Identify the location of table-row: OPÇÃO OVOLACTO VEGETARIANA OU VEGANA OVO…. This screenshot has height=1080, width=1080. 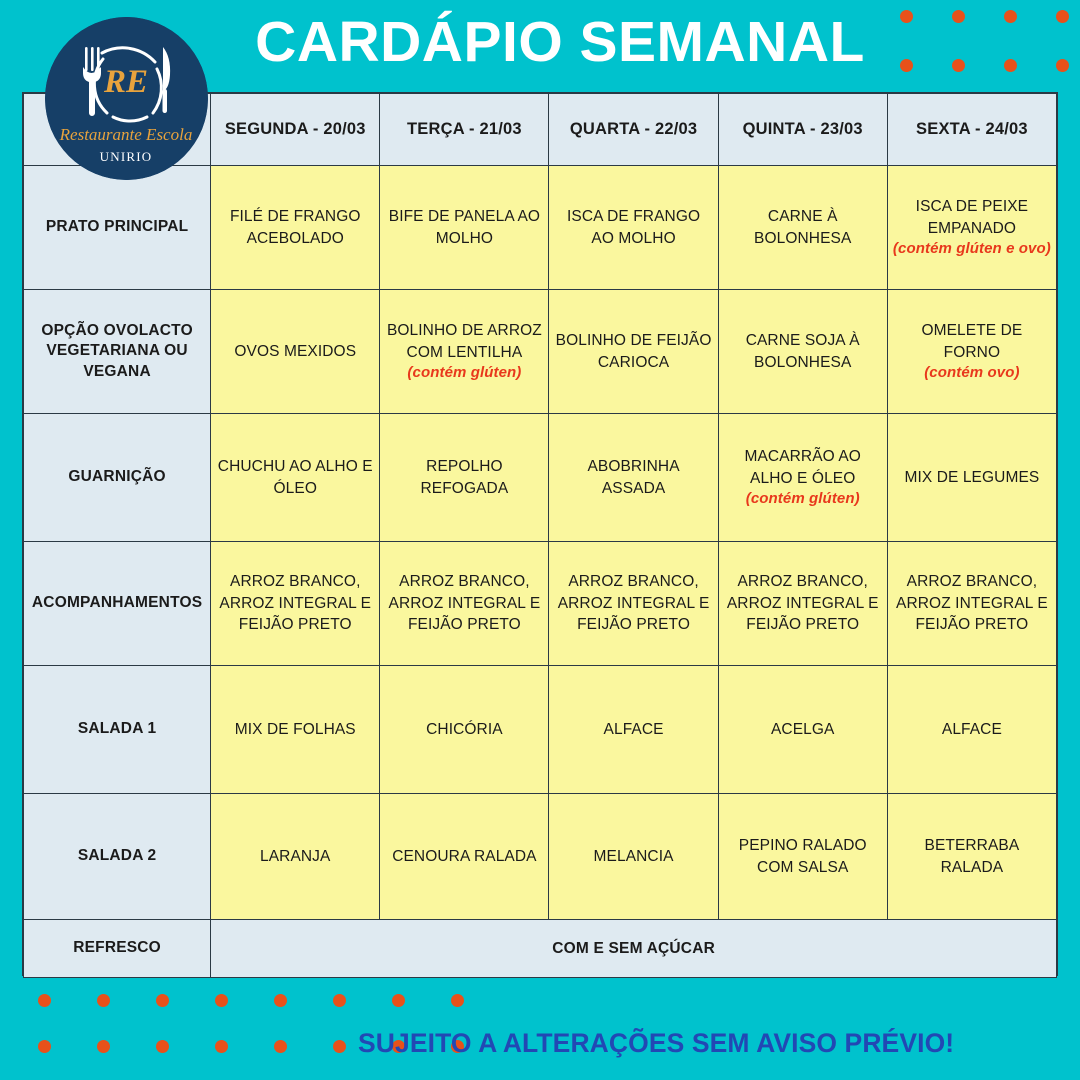
(540, 351).